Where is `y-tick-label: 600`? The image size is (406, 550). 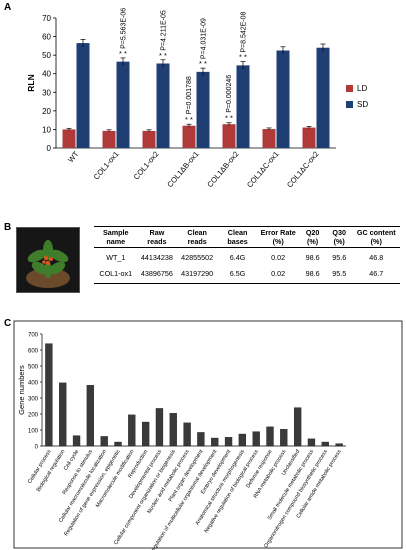 y-tick-label: 600 is located at coordinates (33, 352).